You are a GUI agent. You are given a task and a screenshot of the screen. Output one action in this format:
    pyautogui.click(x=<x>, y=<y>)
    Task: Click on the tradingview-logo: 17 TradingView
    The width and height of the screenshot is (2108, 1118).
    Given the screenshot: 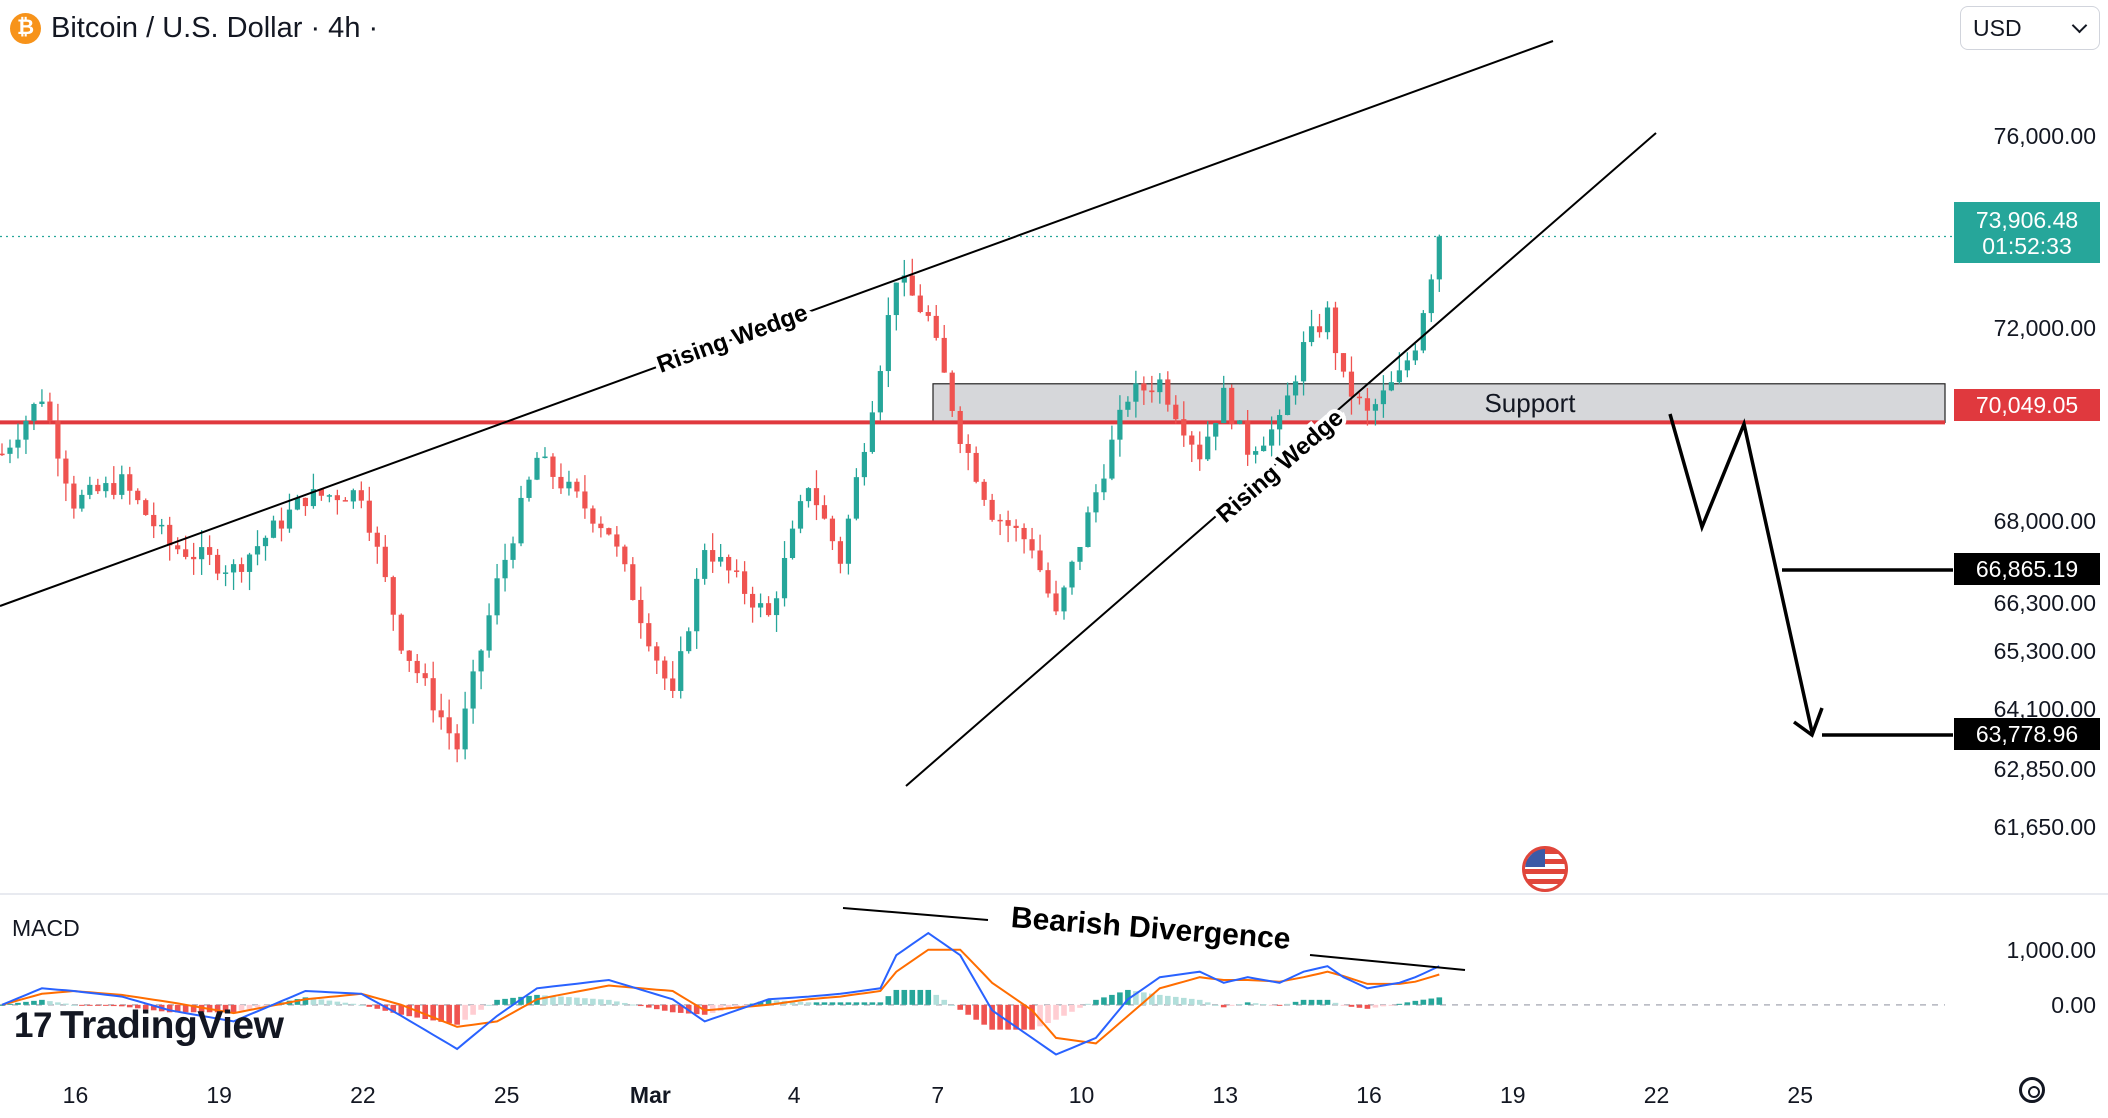 What is the action you would take?
    pyautogui.click(x=149, y=1026)
    